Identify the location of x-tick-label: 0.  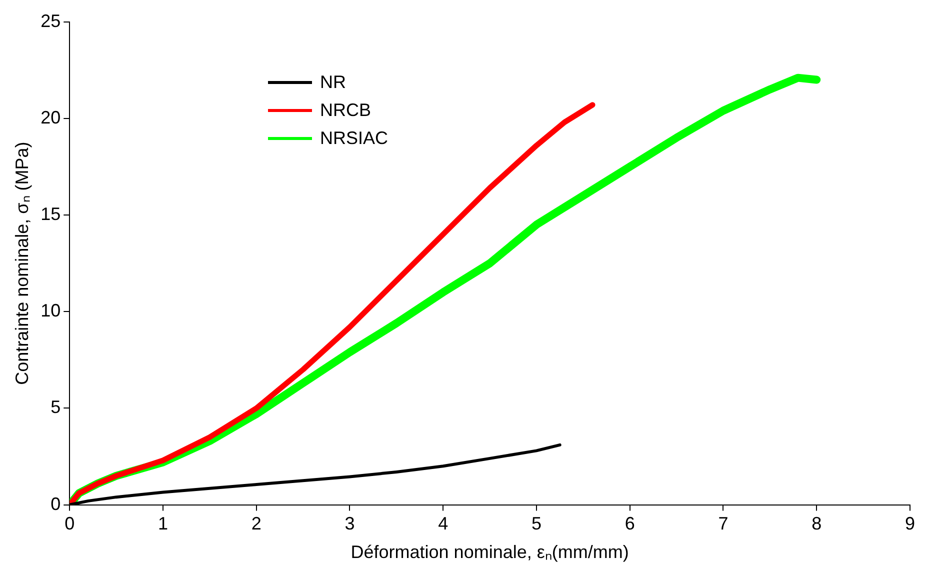
(69, 524).